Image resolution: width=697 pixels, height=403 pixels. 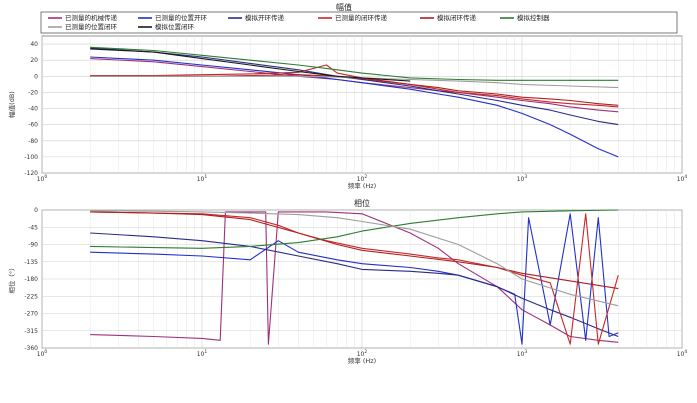 What do you see at coordinates (31, 348) in the screenshot?
I see `y-tick-label: -360` at bounding box center [31, 348].